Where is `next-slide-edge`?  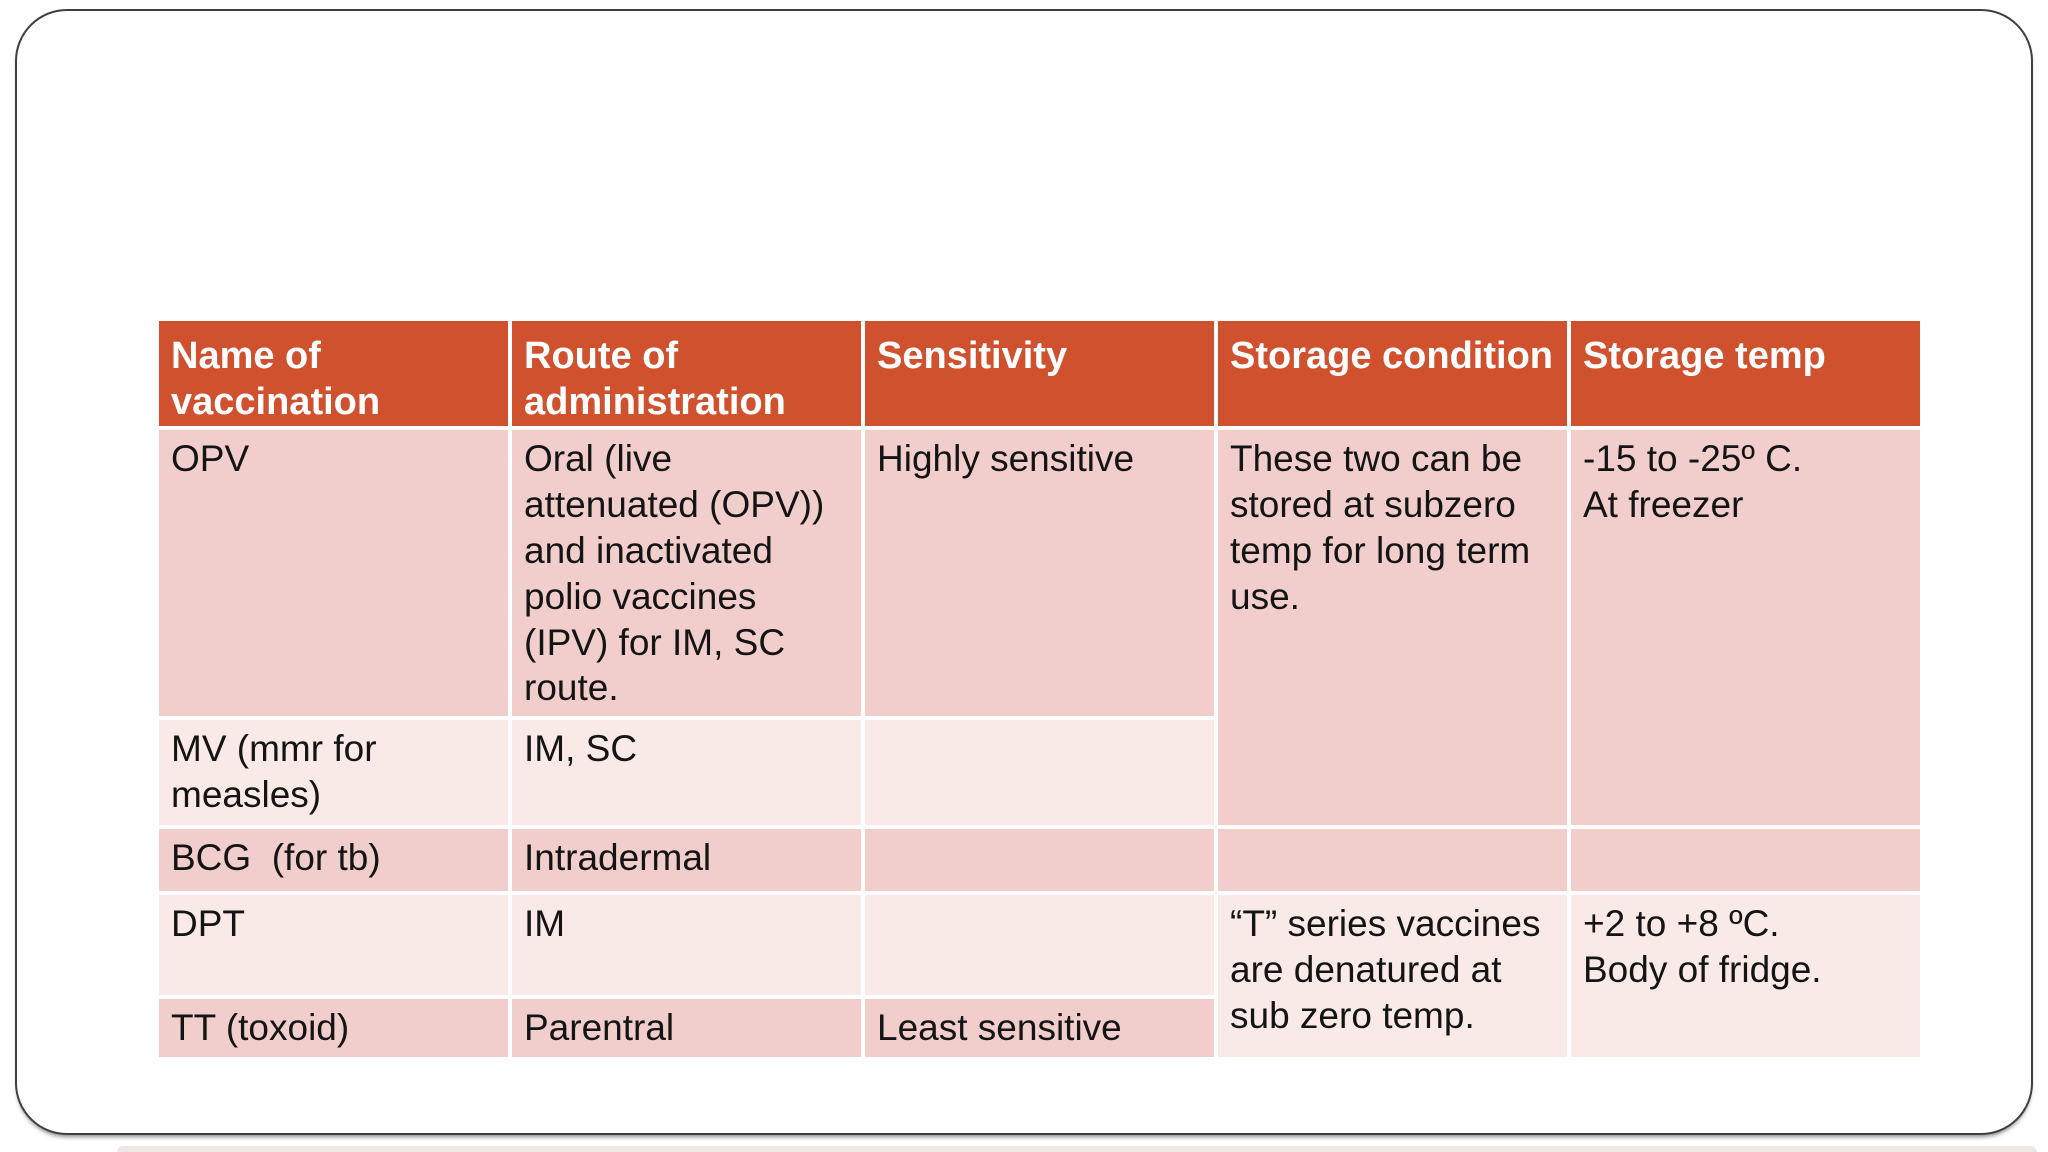 next-slide-edge is located at coordinates (1077, 1149).